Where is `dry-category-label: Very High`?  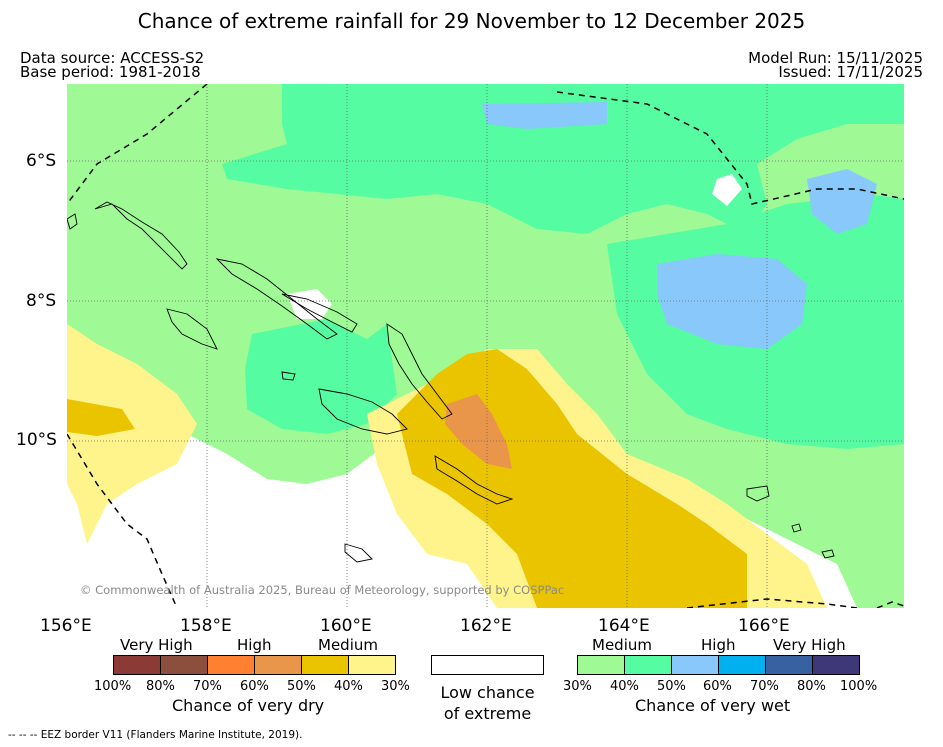 dry-category-label: Very High is located at coordinates (156, 645).